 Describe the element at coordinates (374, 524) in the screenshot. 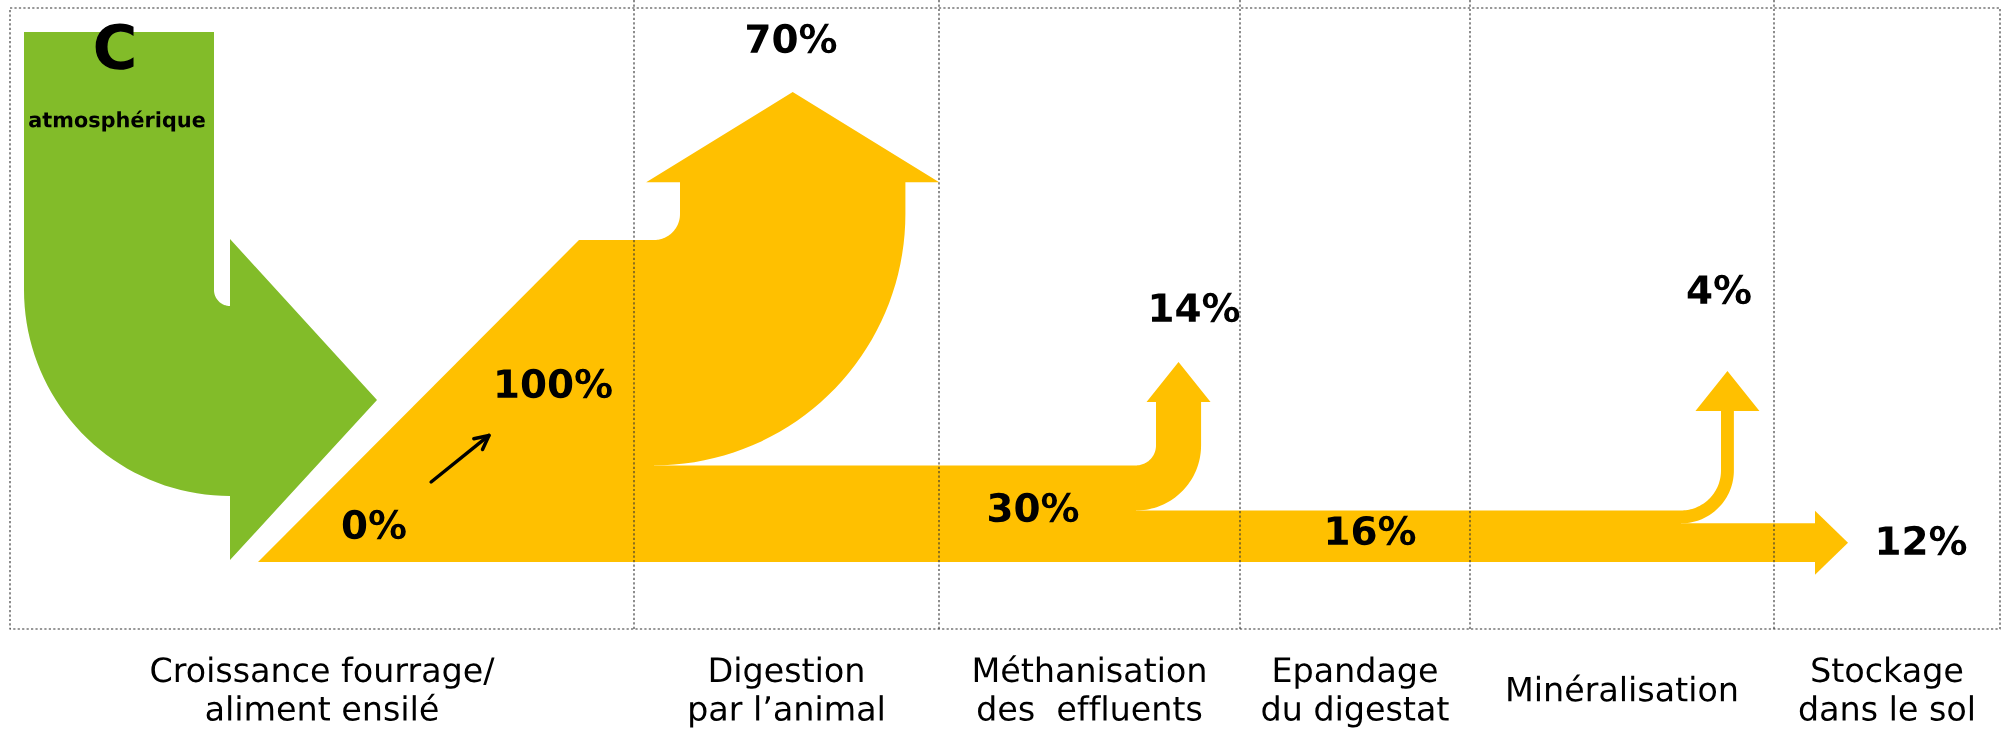

I see `text: 0%` at that location.